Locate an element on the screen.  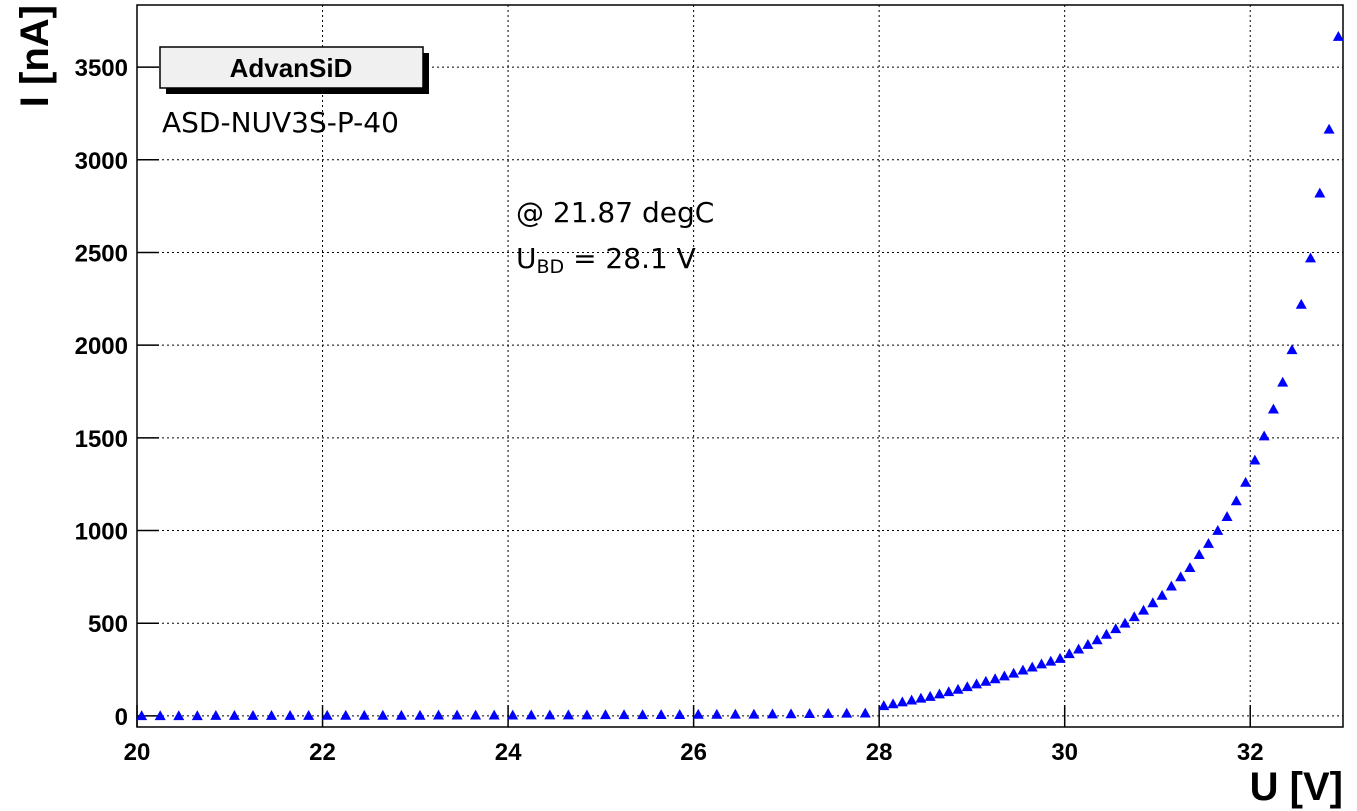
breakdown-main: U is located at coordinates (526, 258).